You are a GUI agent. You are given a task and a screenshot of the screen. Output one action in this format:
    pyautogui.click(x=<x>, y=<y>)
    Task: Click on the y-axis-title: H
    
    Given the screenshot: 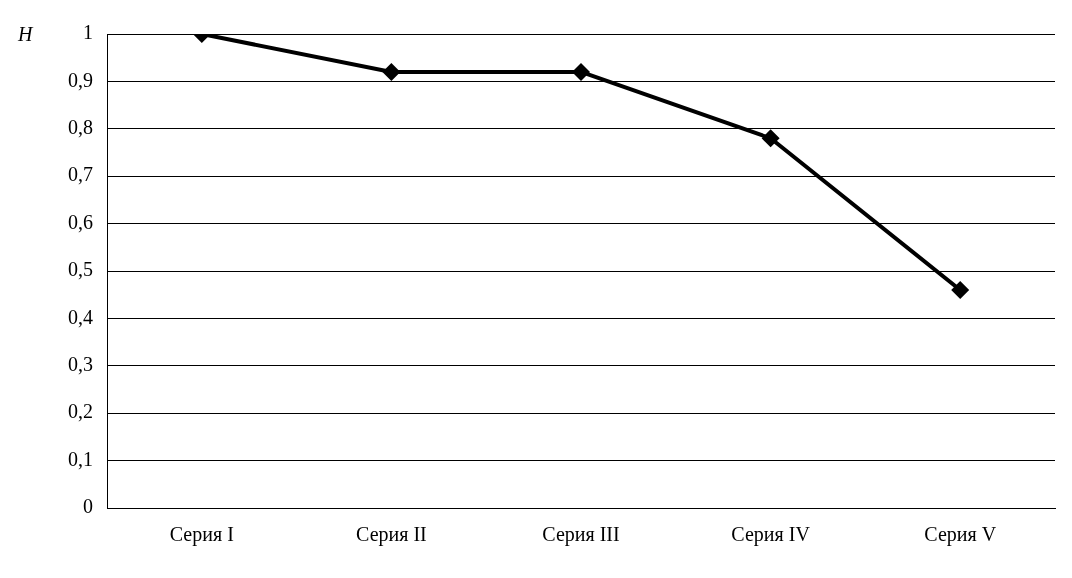 What is the action you would take?
    pyautogui.click(x=25, y=34)
    